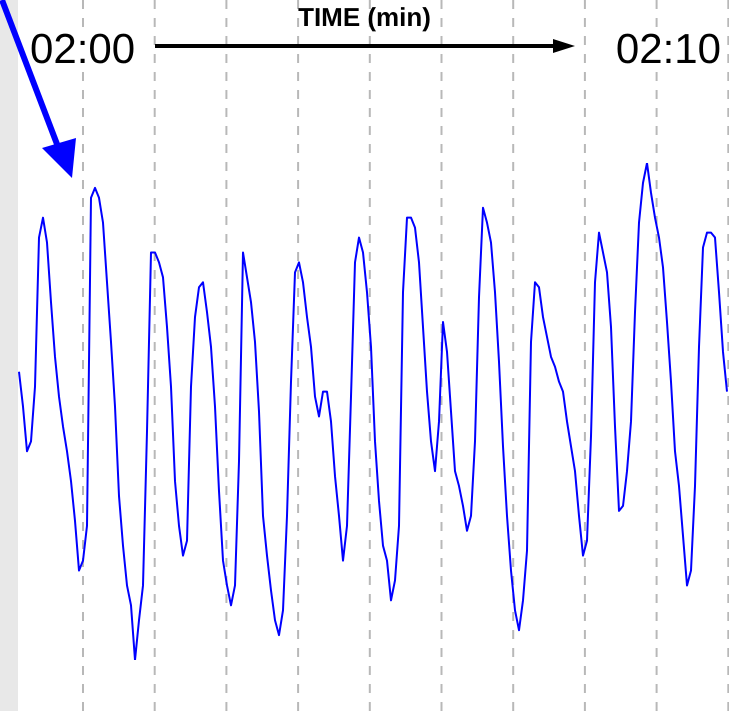 The height and width of the screenshot is (711, 729). Describe the element at coordinates (668, 48) in the screenshot. I see `text: 02:10` at that location.